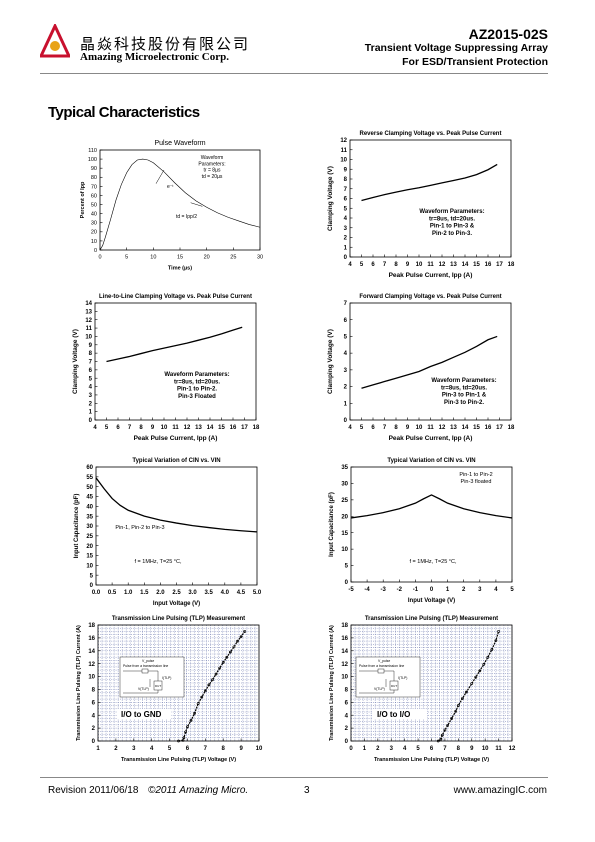 The width and height of the screenshot is (595, 842). Describe the element at coordinates (186, 217) in the screenshot. I see `annotation-line: td = Ipp/2` at that location.